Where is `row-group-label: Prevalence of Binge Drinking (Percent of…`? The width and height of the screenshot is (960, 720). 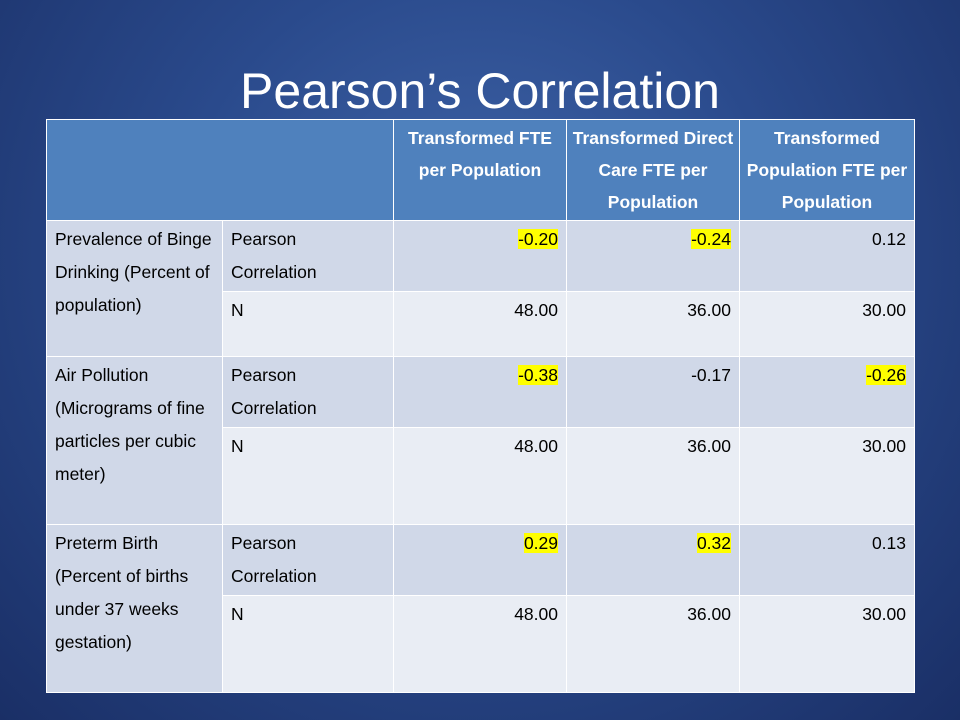
row-group-label: Prevalence of Binge Drinking (Percent of… is located at coordinates (134, 288).